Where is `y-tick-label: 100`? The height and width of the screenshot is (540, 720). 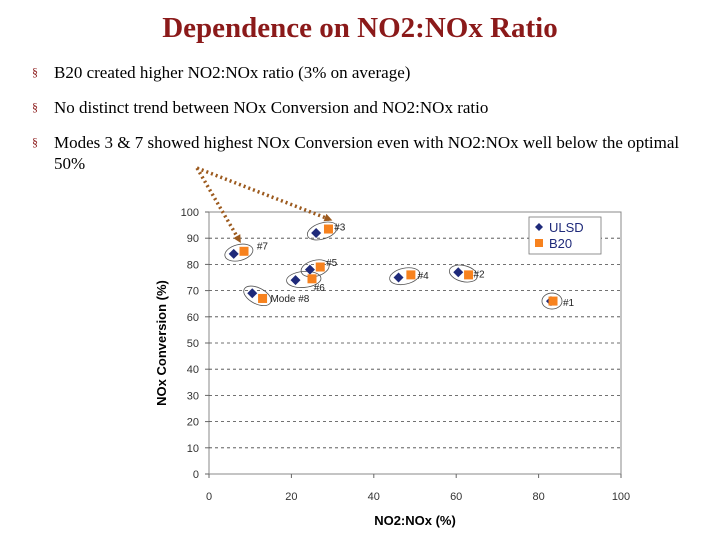 y-tick-label: 100 is located at coordinates (190, 213).